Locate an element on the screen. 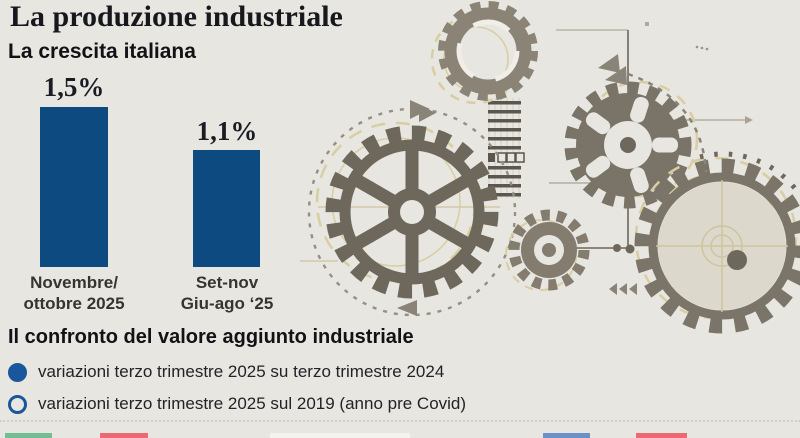 This screenshot has width=800, height=438. page-title: La produzione industriale is located at coordinates (176, 16).